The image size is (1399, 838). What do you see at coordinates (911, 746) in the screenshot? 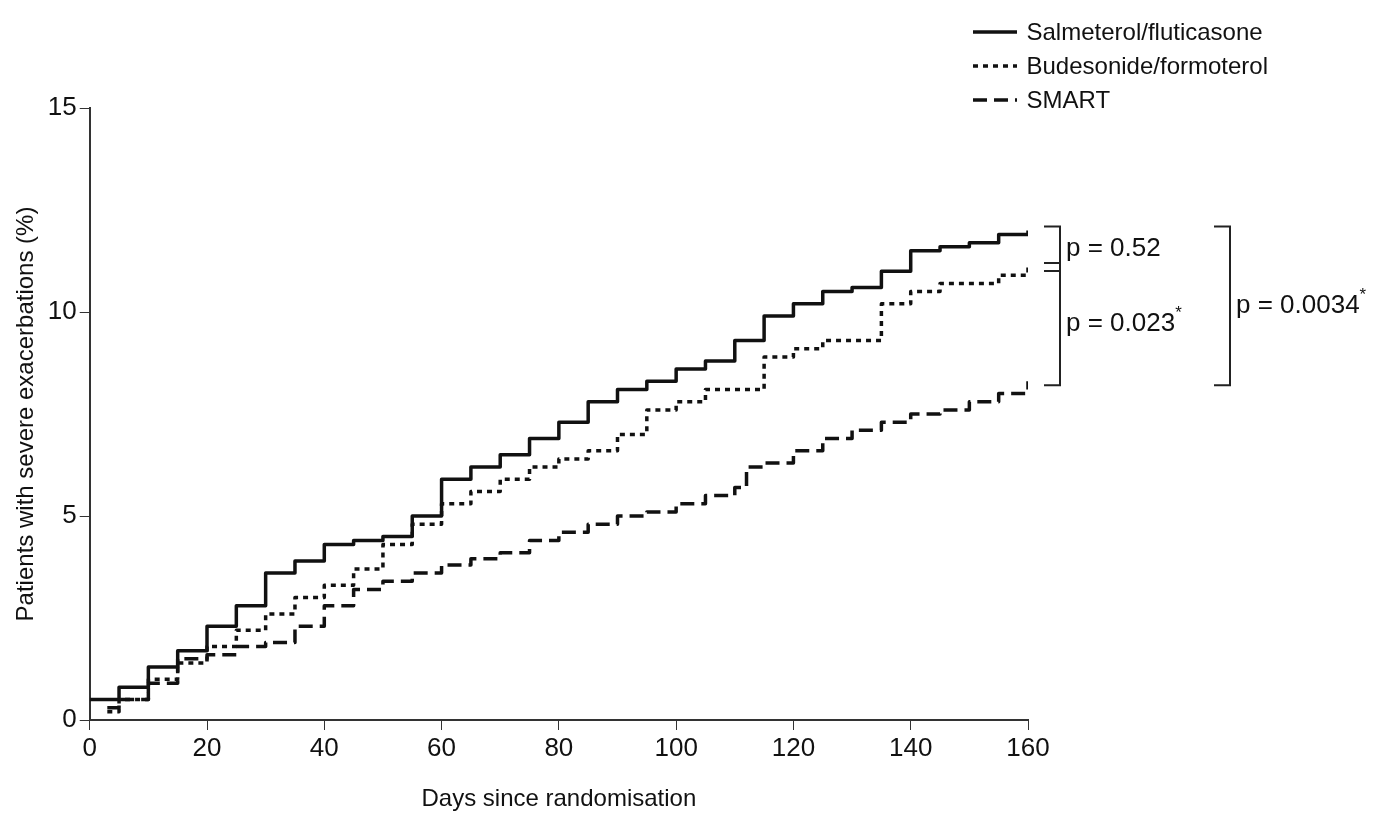
I see `x-tick-label: 140` at bounding box center [911, 746].